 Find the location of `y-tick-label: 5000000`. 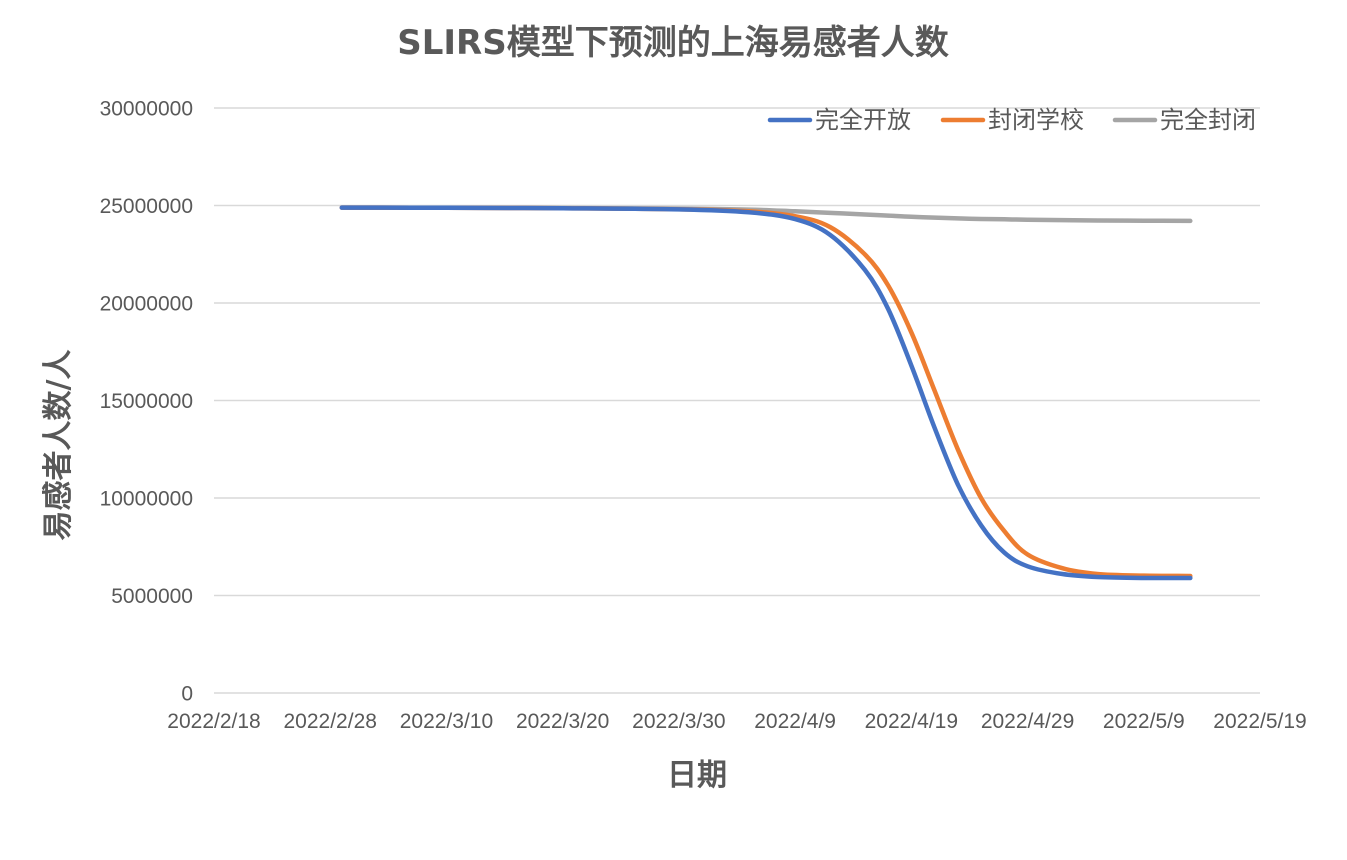

y-tick-label: 5000000 is located at coordinates (152, 596).